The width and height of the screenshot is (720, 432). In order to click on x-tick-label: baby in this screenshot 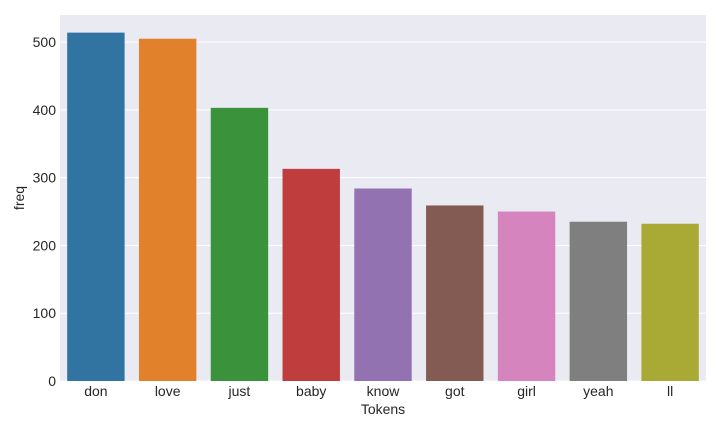, I will do `click(311, 391)`.